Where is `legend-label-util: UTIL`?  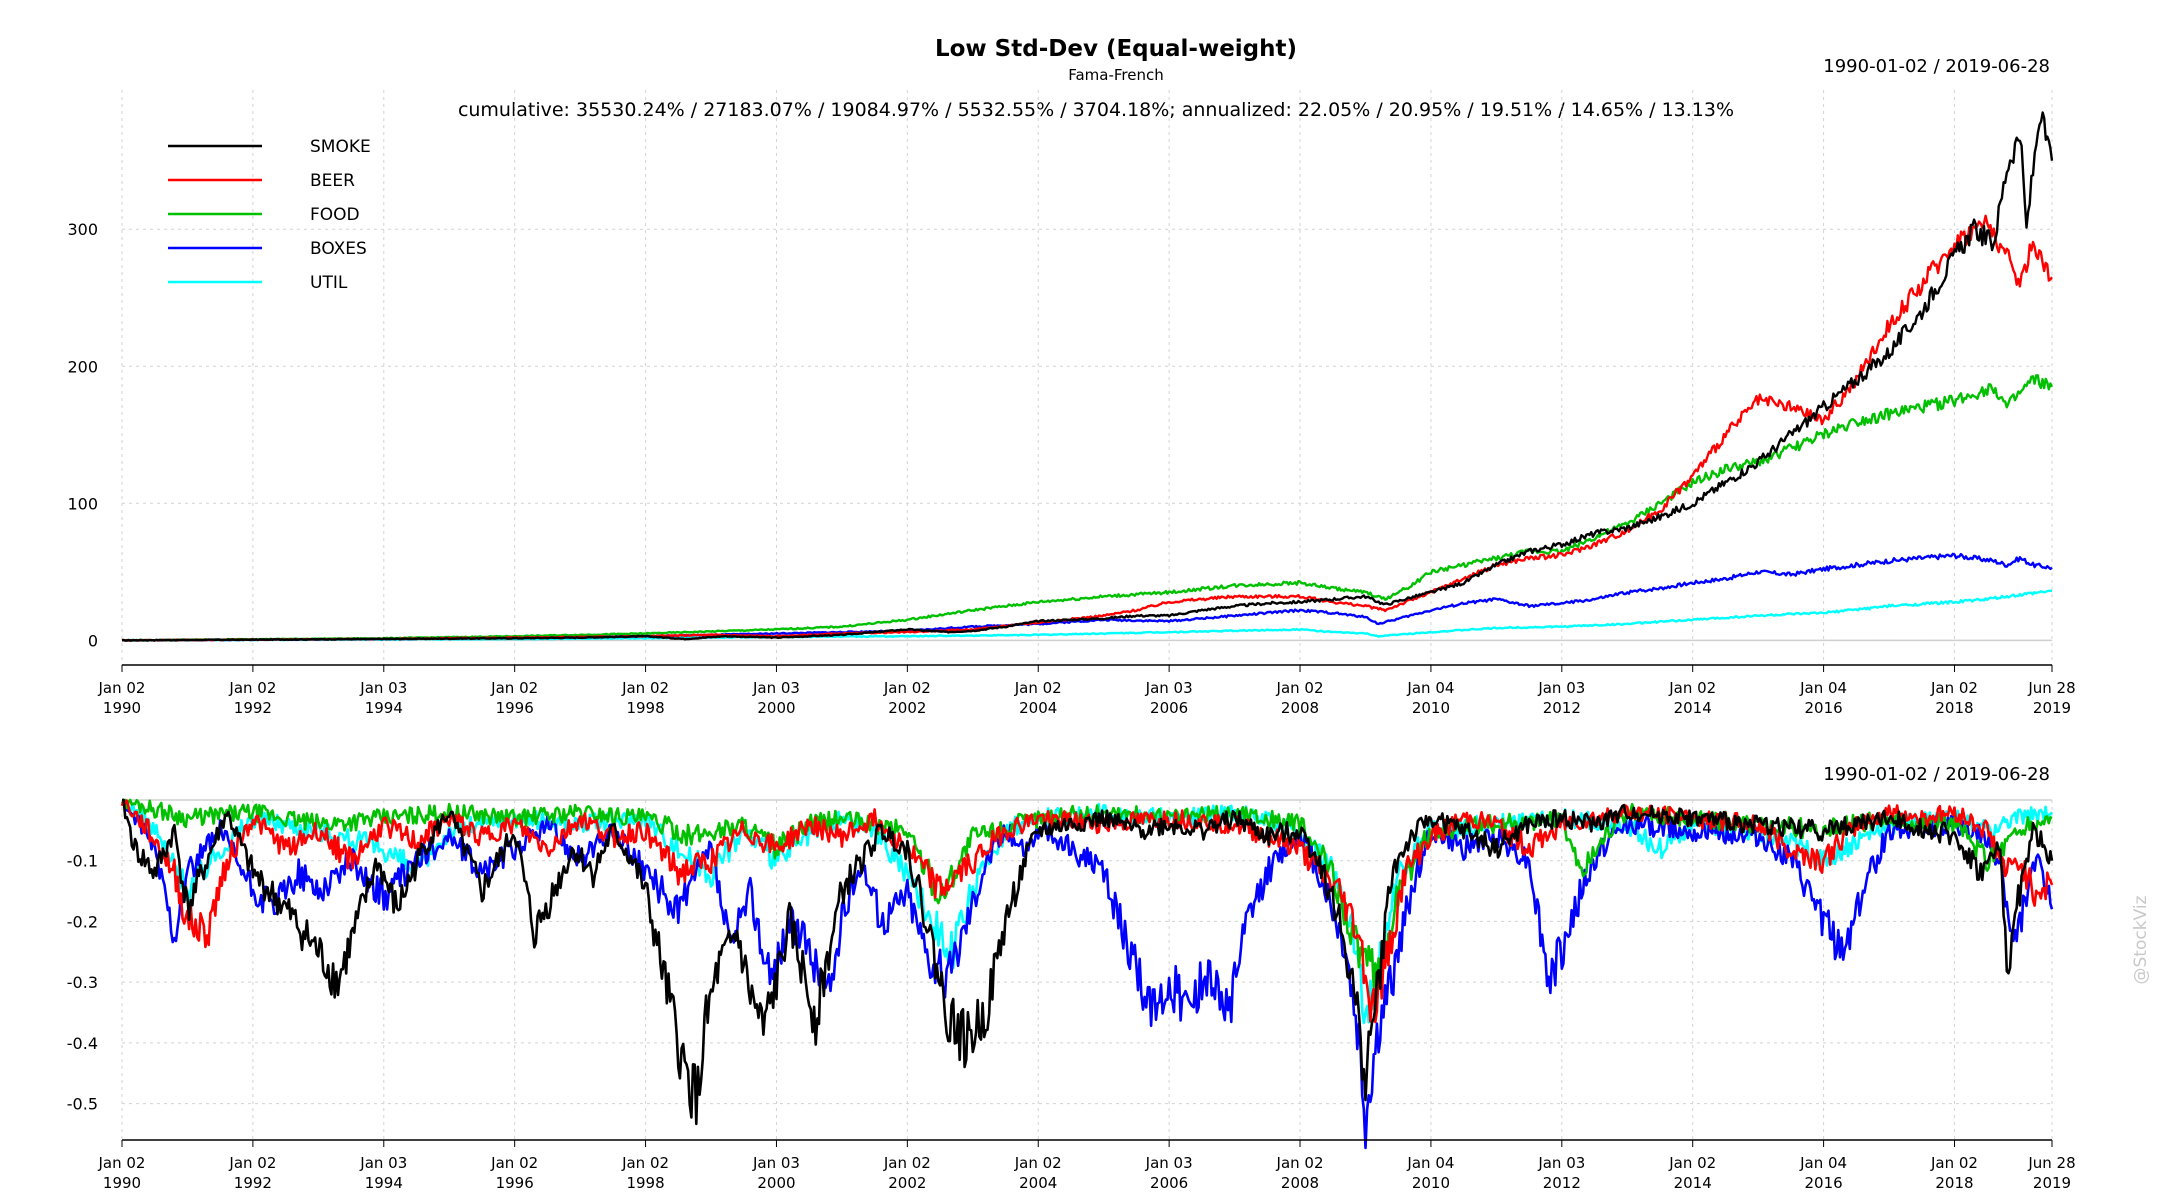 legend-label-util: UTIL is located at coordinates (329, 283).